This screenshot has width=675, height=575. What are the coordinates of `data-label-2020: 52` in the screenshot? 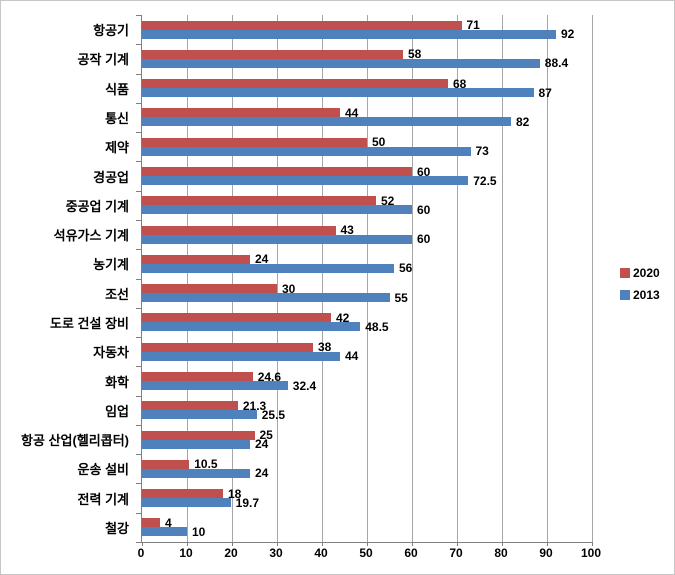 It's located at (388, 200).